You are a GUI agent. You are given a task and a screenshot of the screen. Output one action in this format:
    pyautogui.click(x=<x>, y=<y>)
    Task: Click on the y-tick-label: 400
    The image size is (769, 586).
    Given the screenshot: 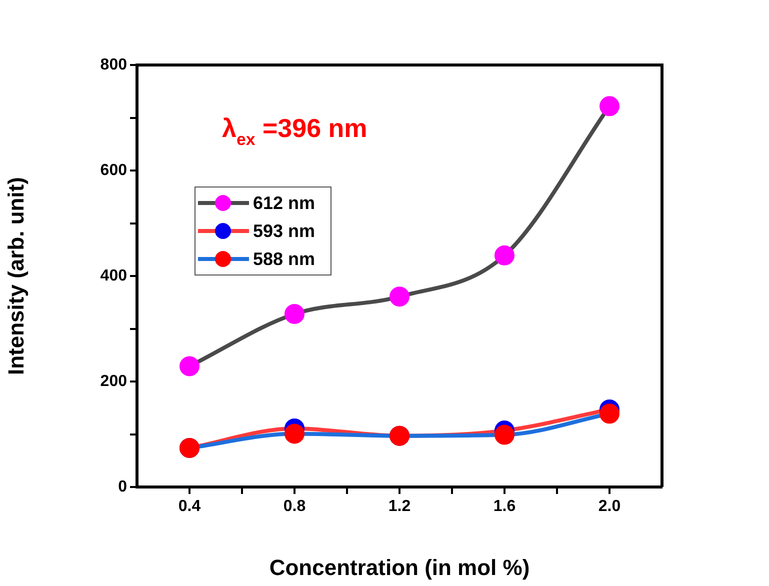 What is the action you would take?
    pyautogui.click(x=114, y=275)
    